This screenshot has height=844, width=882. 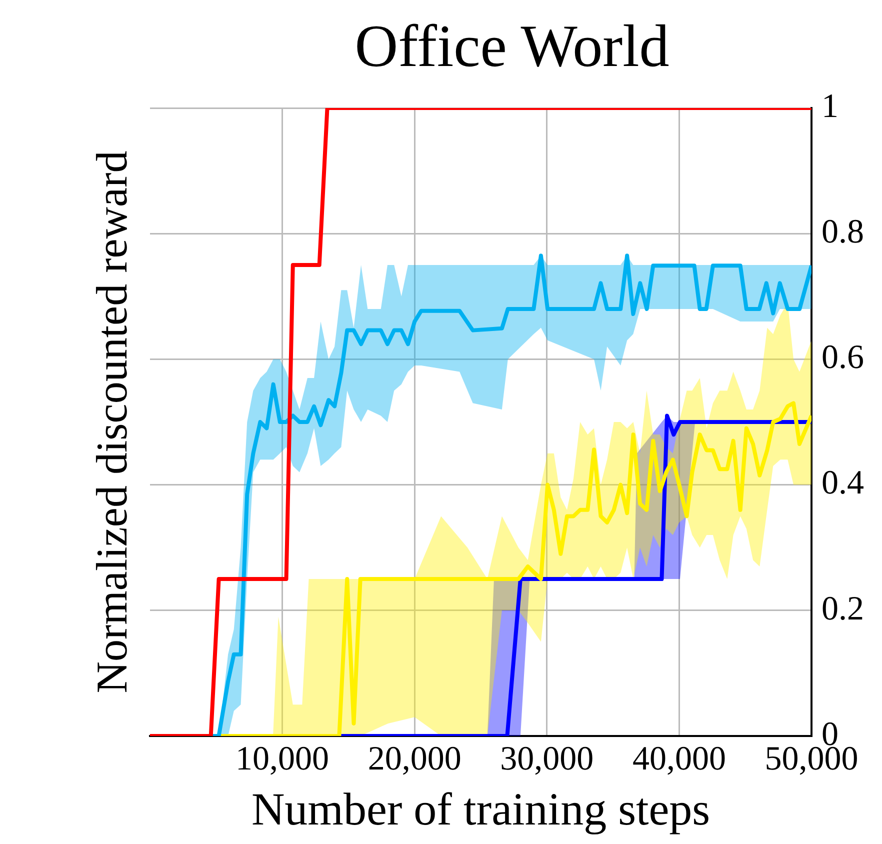 I want to click on x-tick-label: 30,000, so click(x=547, y=759).